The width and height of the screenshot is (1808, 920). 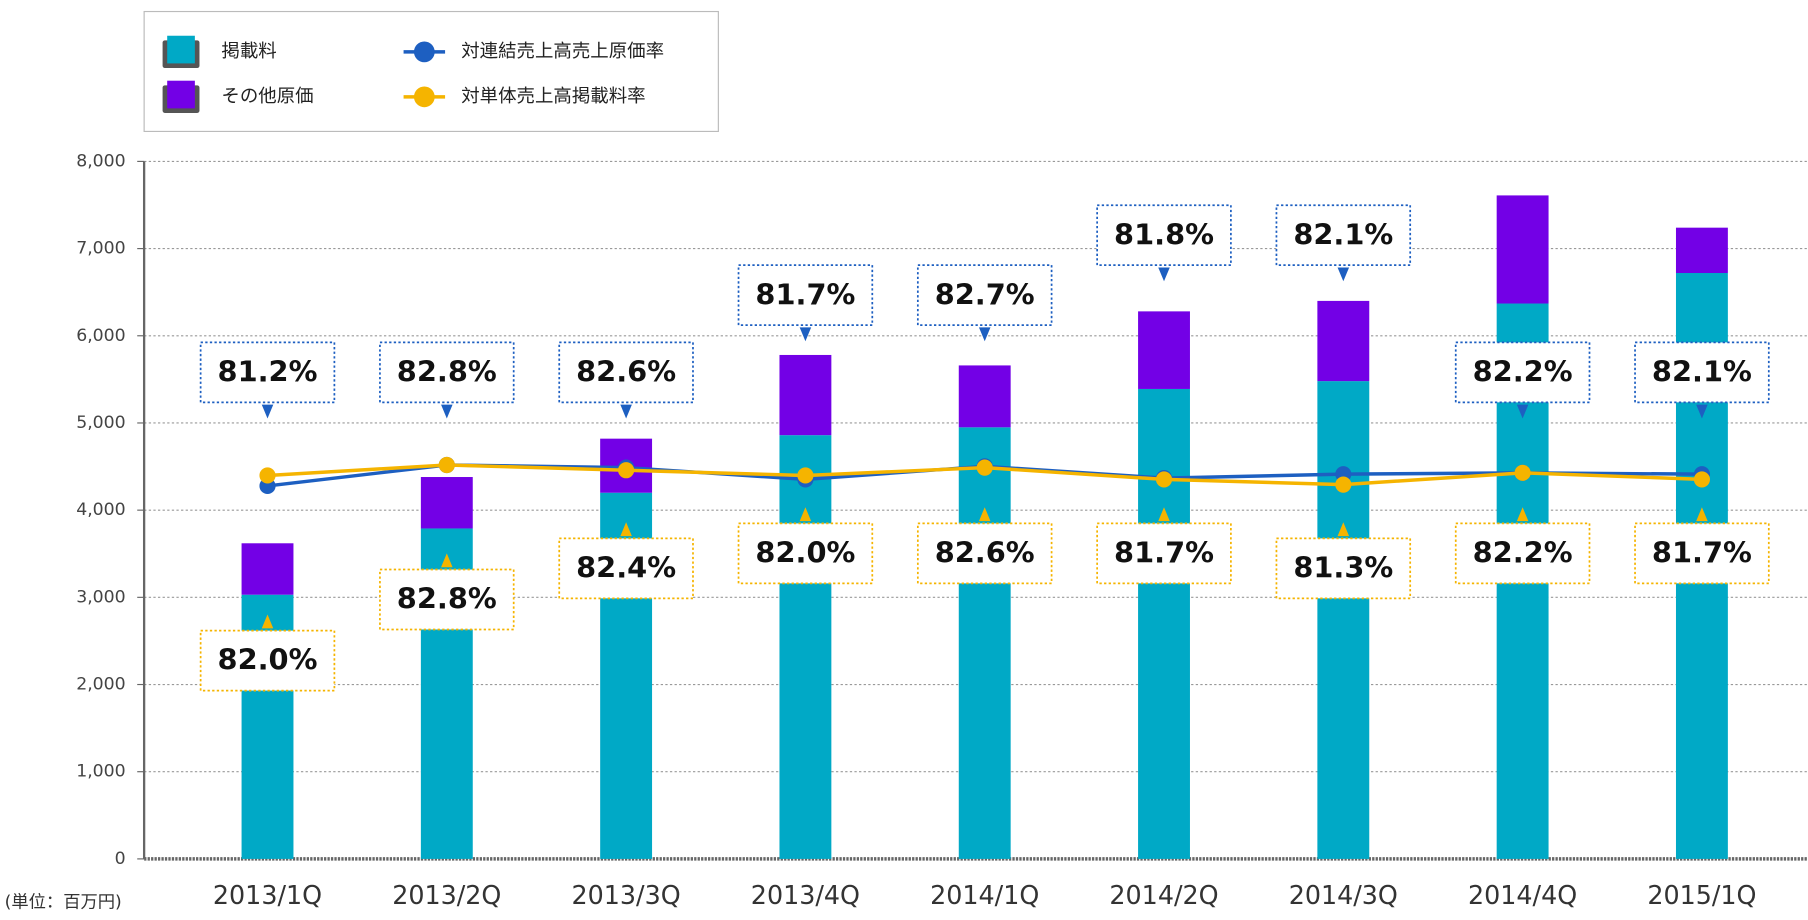 I want to click on legend-label: 対連結売上高売上原価率, so click(x=562, y=51).